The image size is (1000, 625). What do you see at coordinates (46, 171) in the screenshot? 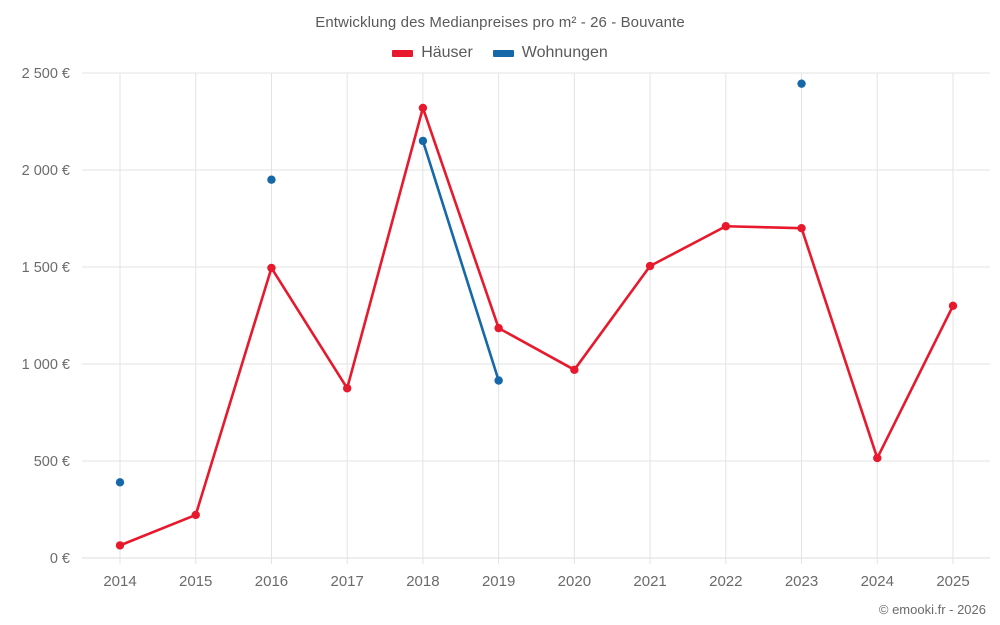
I see `y-axis-label: 2 000 €` at bounding box center [46, 171].